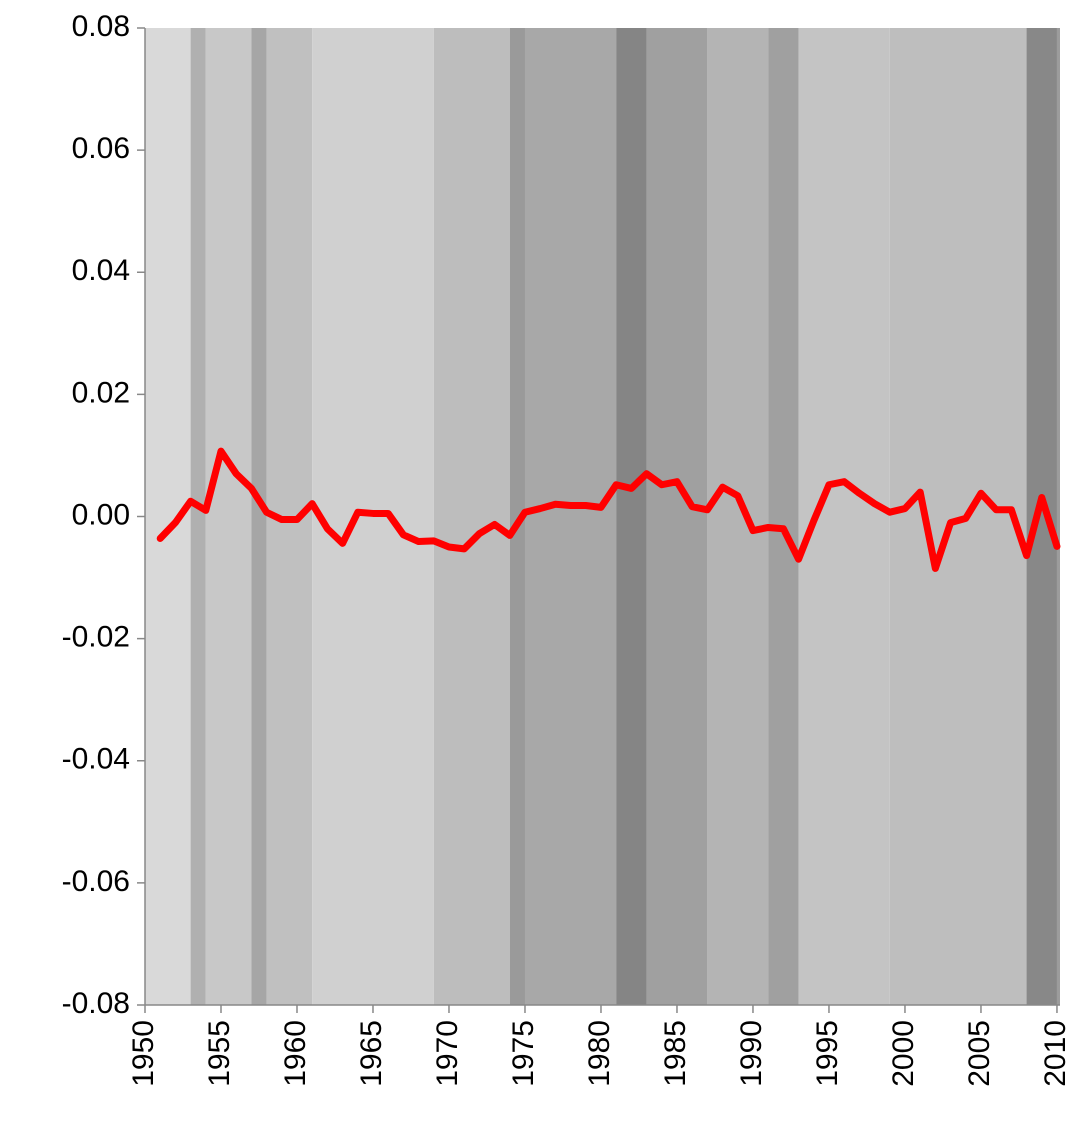  Describe the element at coordinates (599, 1053) in the screenshot. I see `x-tick-label: 1980` at that location.